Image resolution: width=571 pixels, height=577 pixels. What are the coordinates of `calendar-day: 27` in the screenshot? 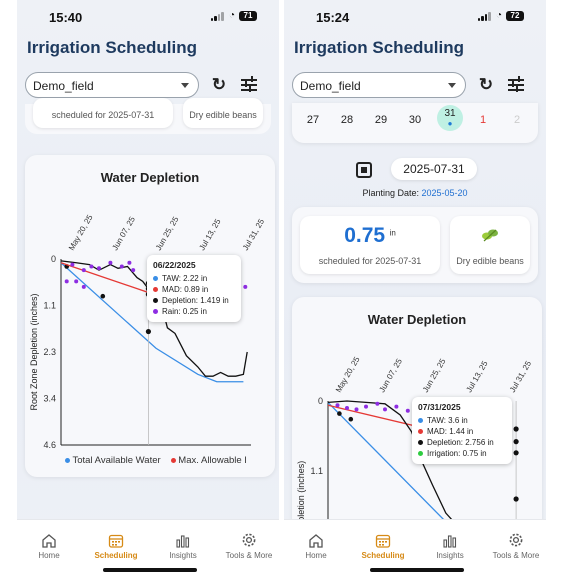 It's located at (313, 120).